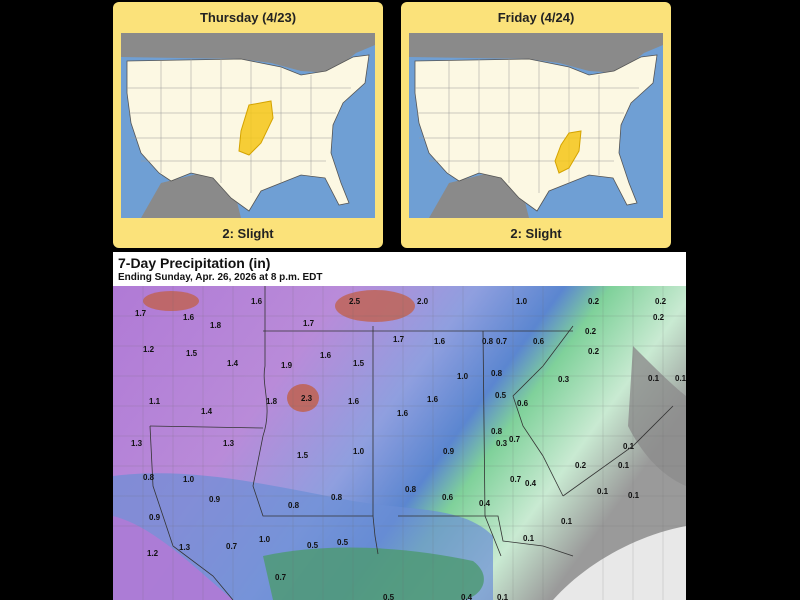 The image size is (800, 600). Describe the element at coordinates (307, 398) in the screenshot. I see `precip-value-label: 2.3` at that location.